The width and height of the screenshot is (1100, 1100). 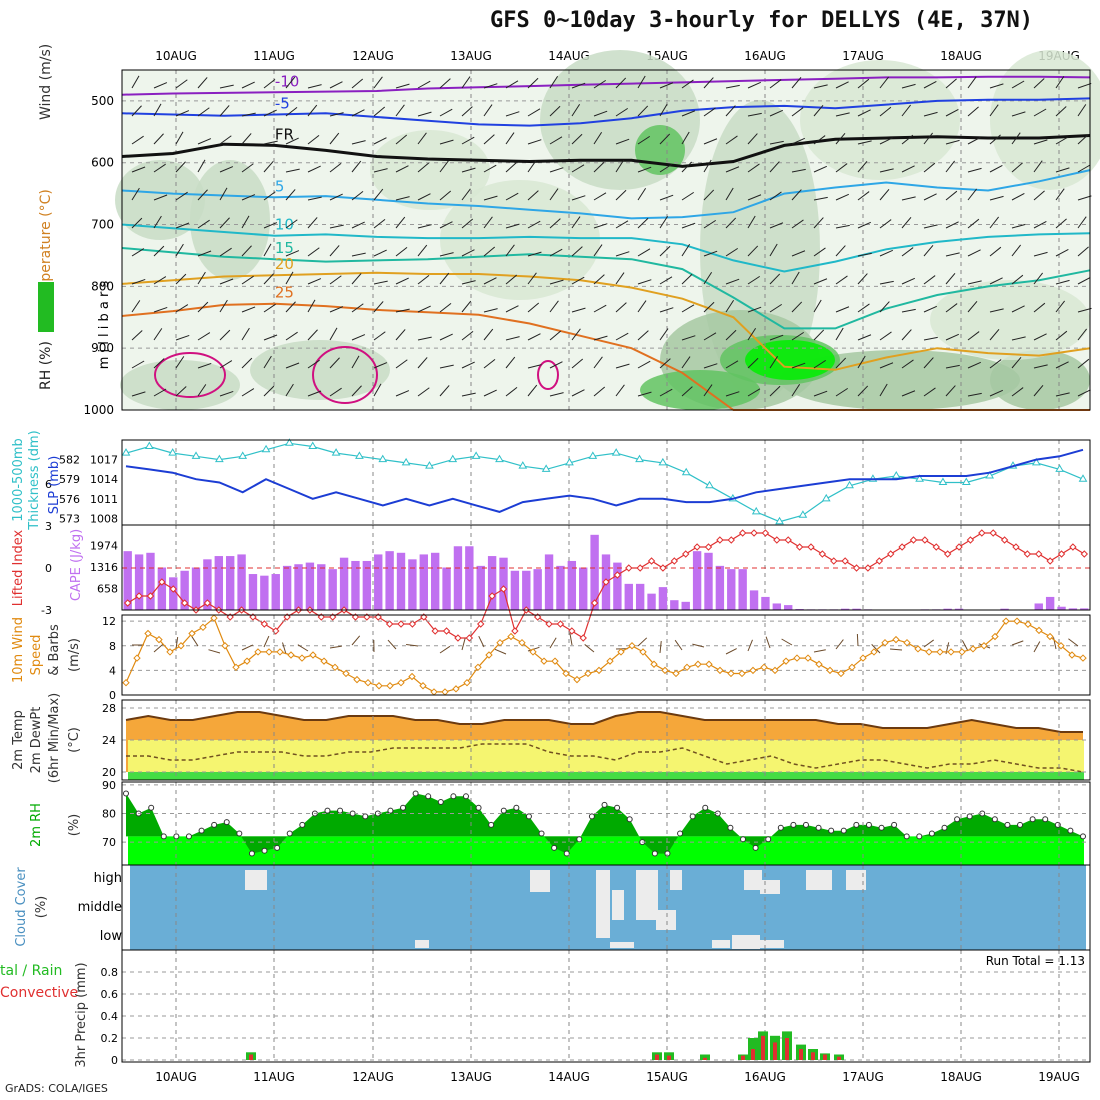 I want to click on cape-tick-label: 1316, so click(x=104, y=567).